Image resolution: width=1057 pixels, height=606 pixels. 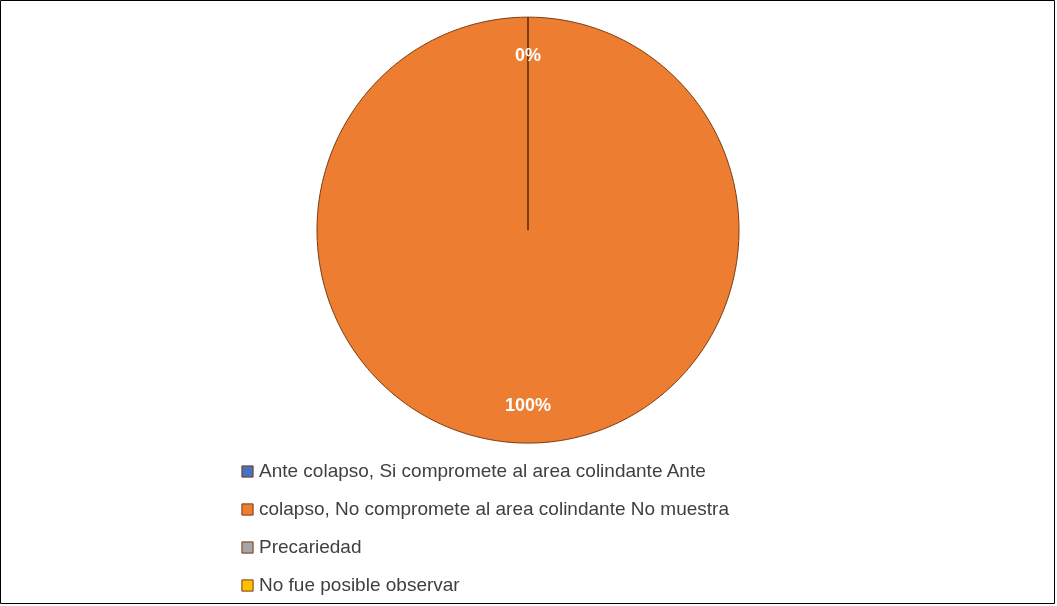 What do you see at coordinates (482, 471) in the screenshot?
I see `legend-label: Ante colapso, Si compromete al area colindante Ante` at bounding box center [482, 471].